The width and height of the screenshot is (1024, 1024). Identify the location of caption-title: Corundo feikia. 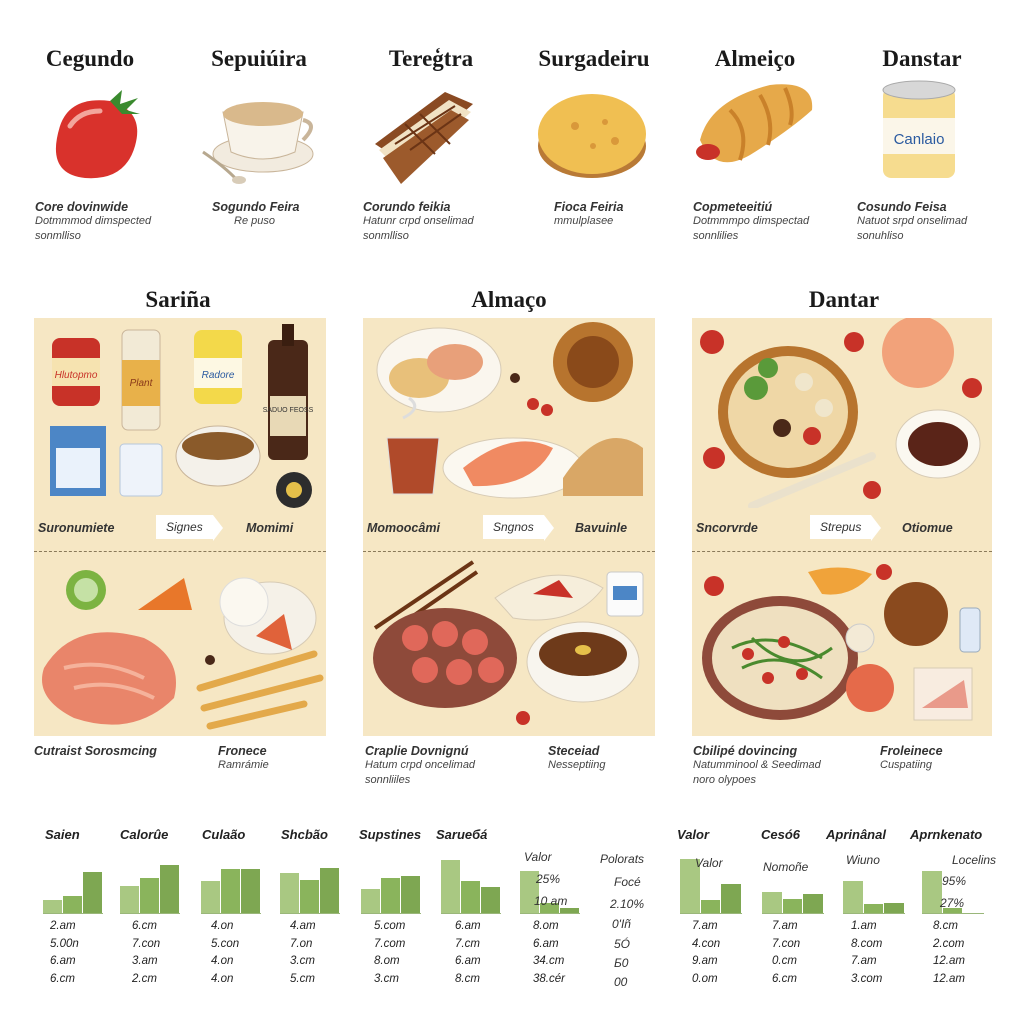
(407, 207).